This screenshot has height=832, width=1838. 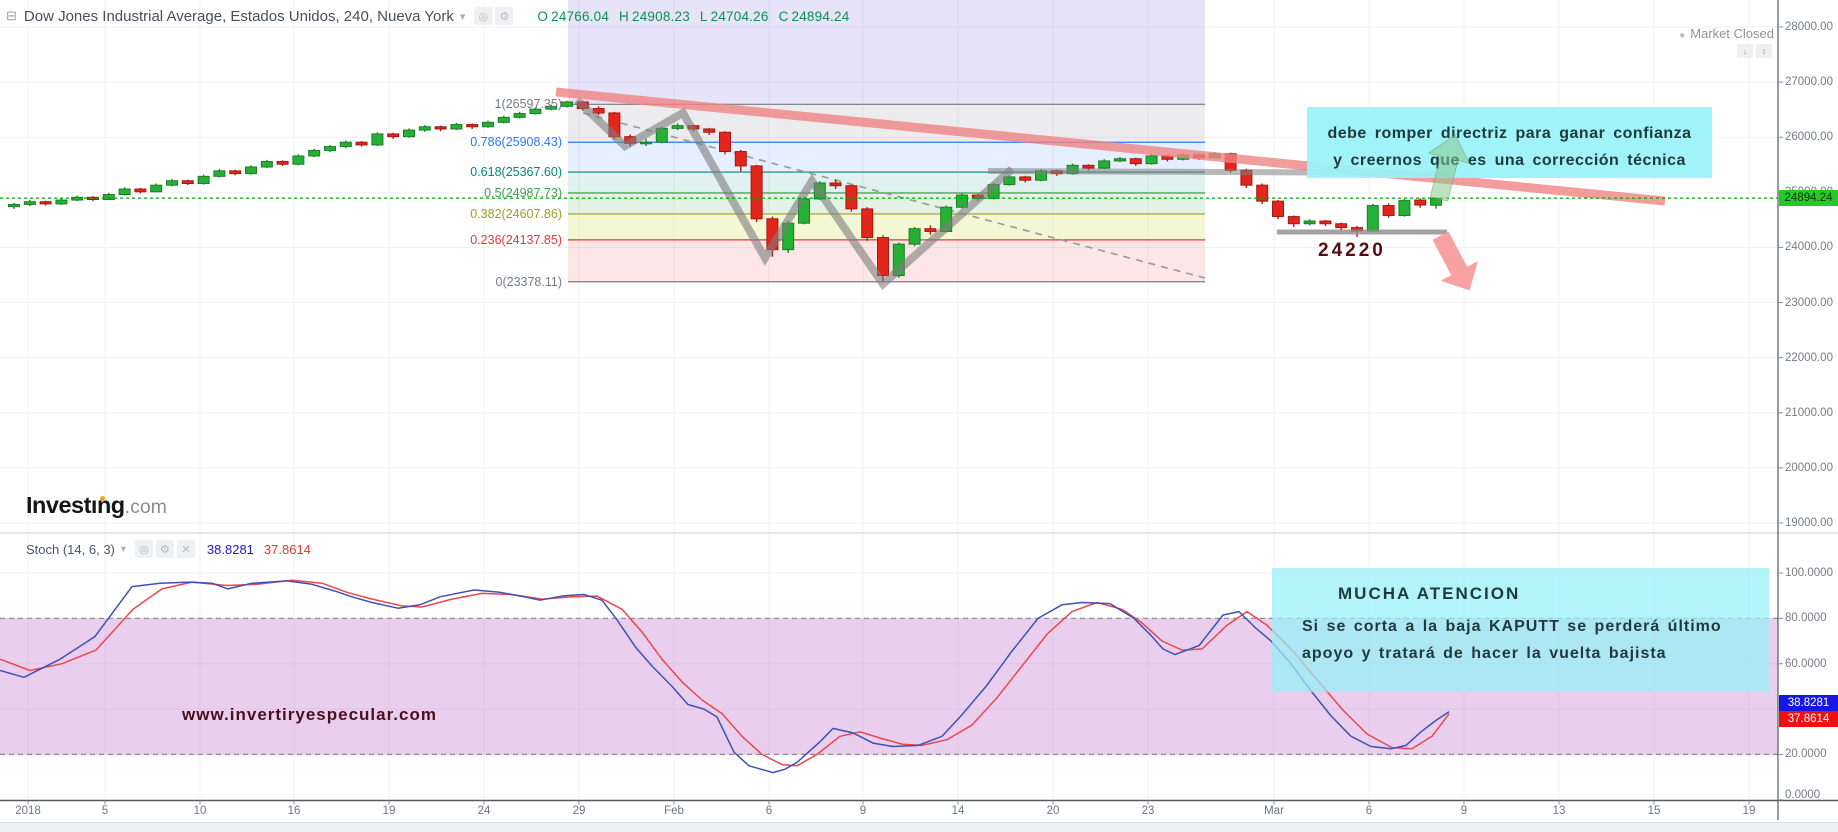 What do you see at coordinates (1809, 27) in the screenshot?
I see `price-axis-label: 28000.00` at bounding box center [1809, 27].